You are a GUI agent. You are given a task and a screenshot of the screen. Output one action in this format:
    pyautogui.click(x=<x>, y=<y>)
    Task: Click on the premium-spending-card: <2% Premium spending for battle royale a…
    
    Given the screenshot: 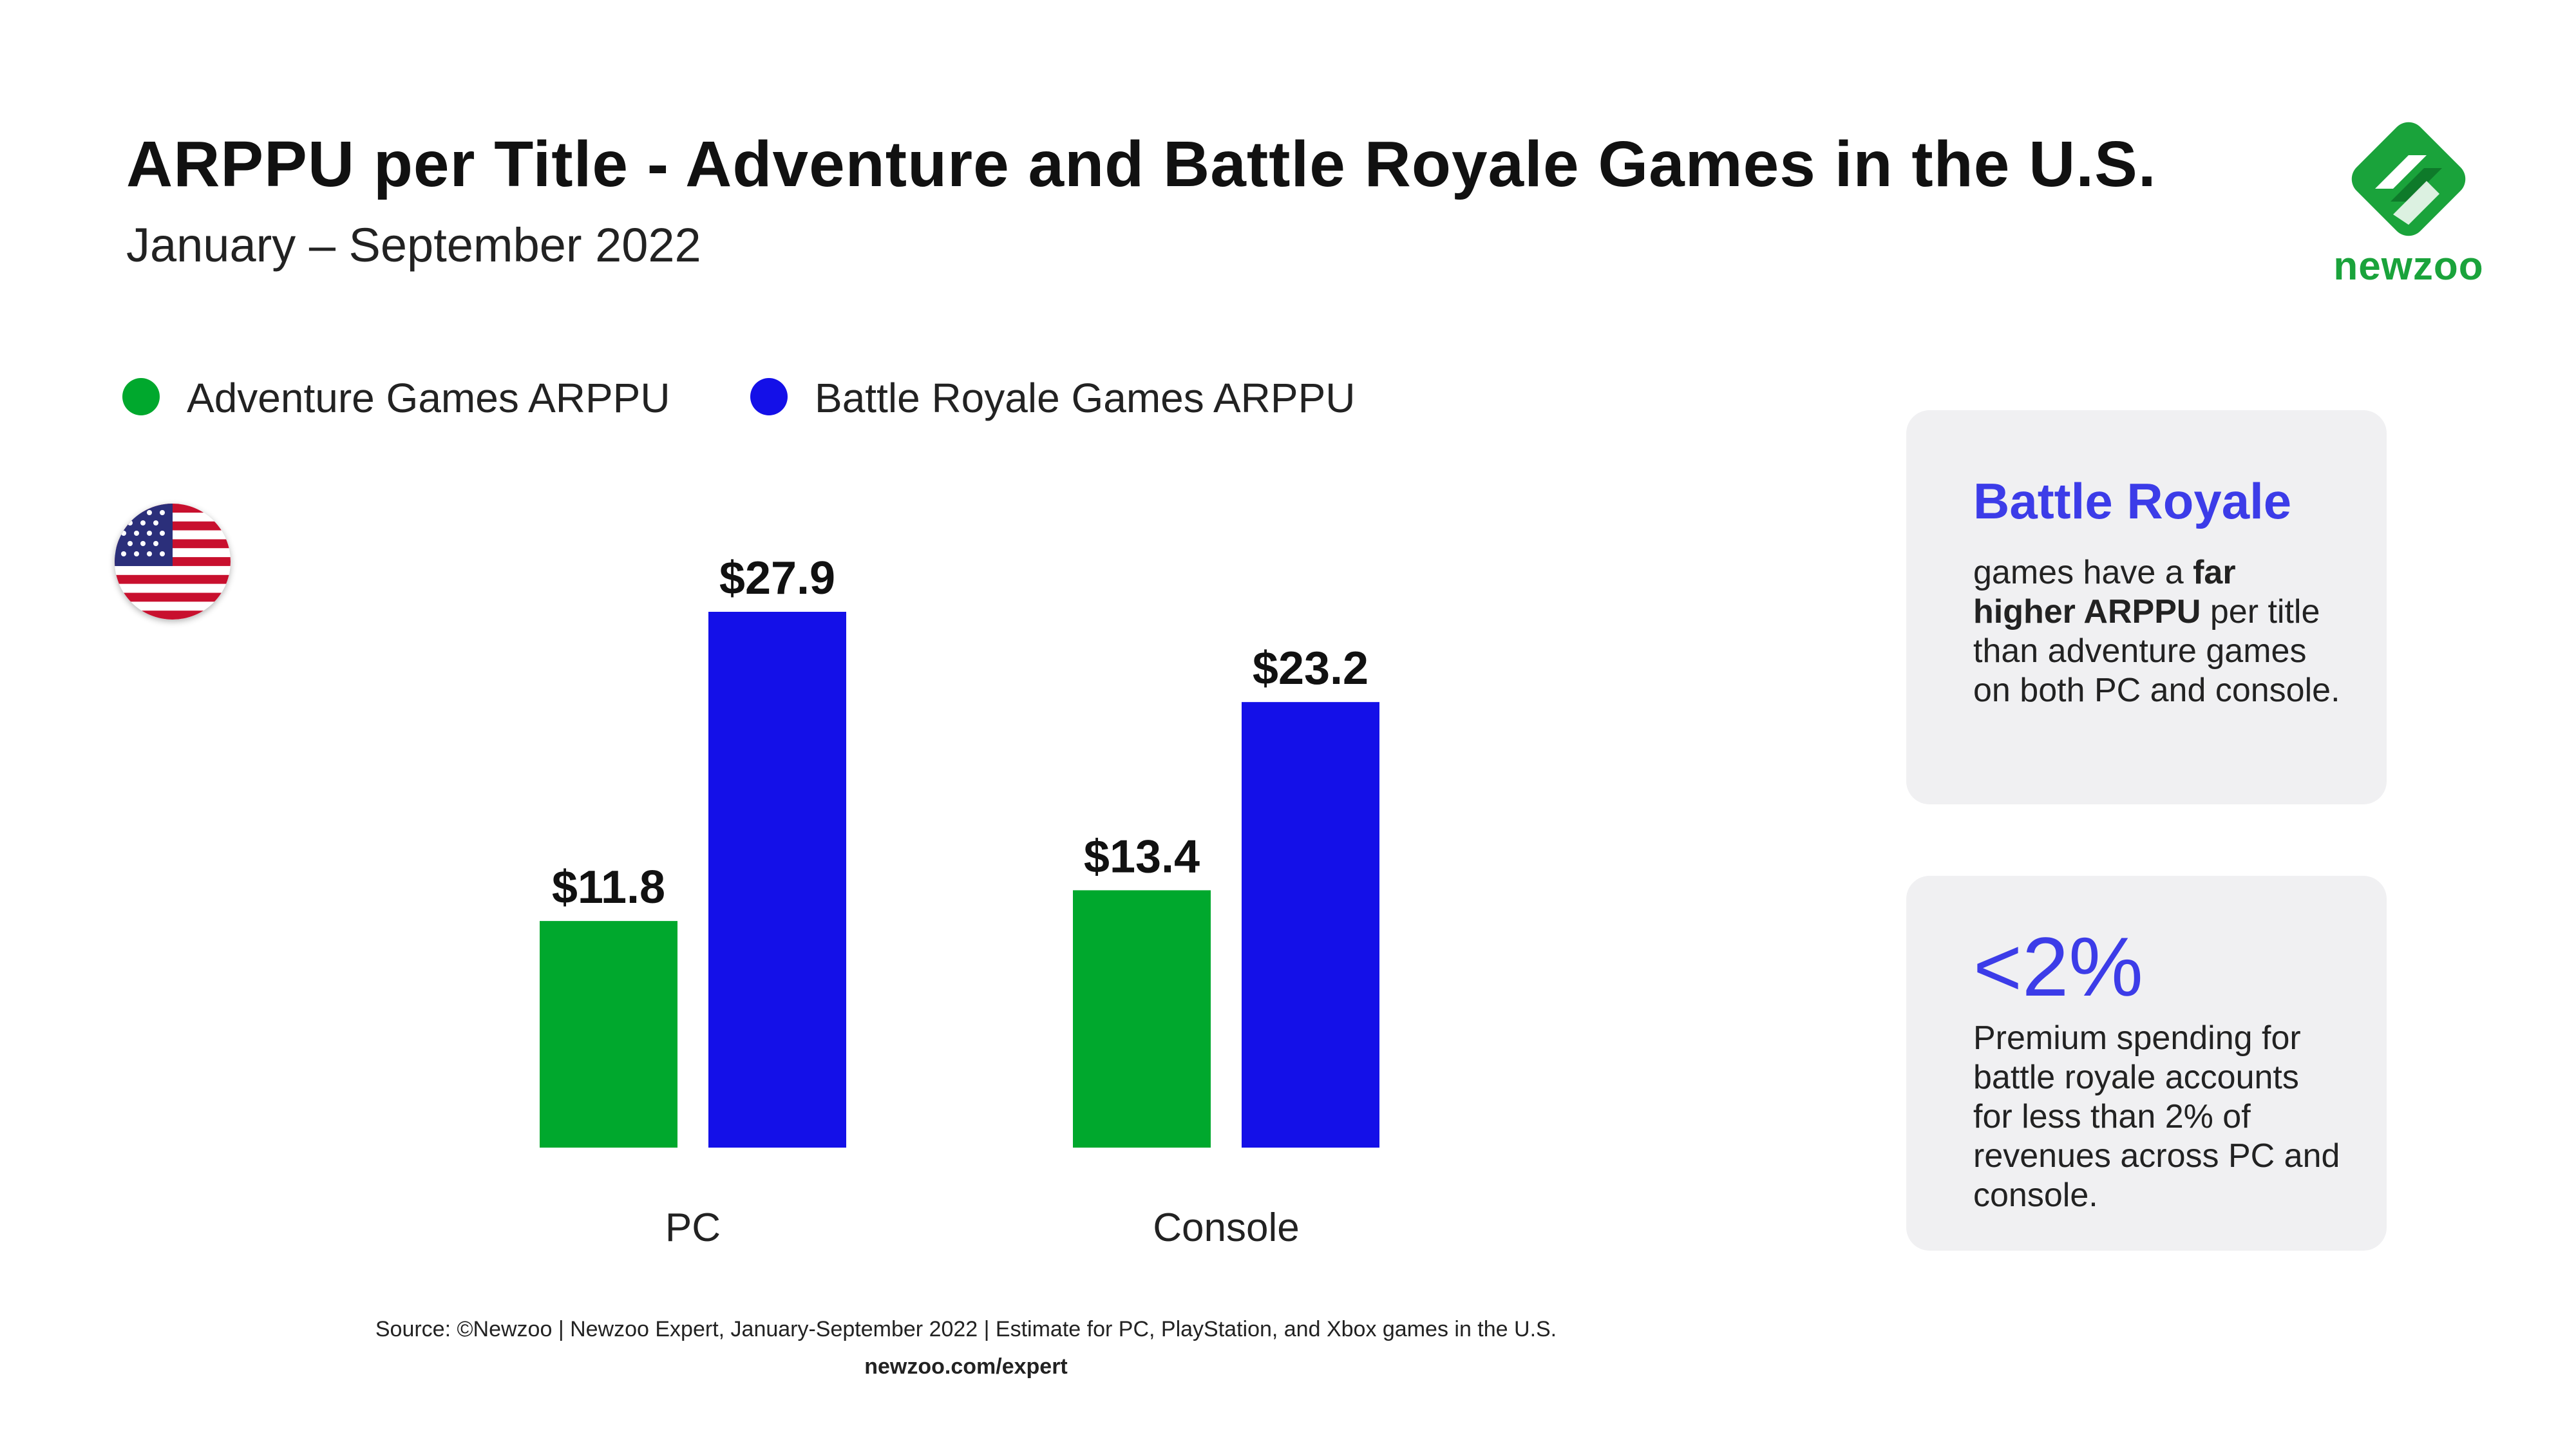 What is the action you would take?
    pyautogui.click(x=2146, y=1063)
    